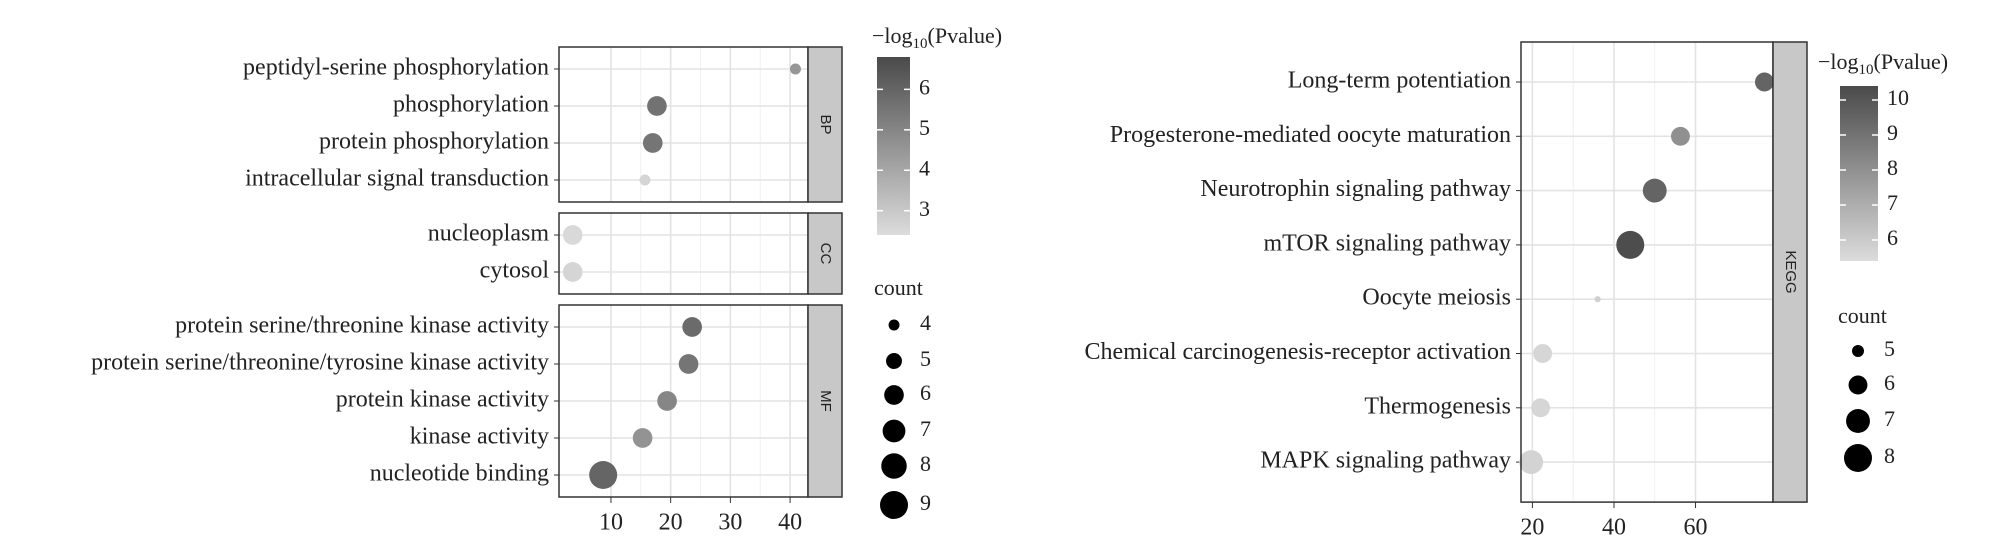 This screenshot has height=549, width=1993. I want to click on colorbar-label: 10, so click(1898, 97).